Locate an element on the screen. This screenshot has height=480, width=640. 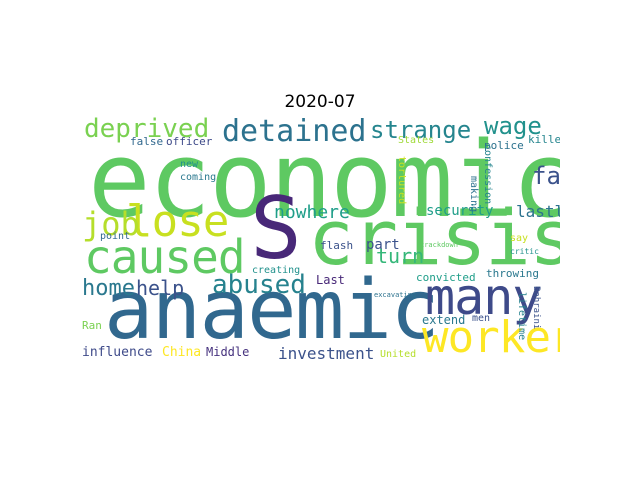
word-s: S is located at coordinates (276, 229).